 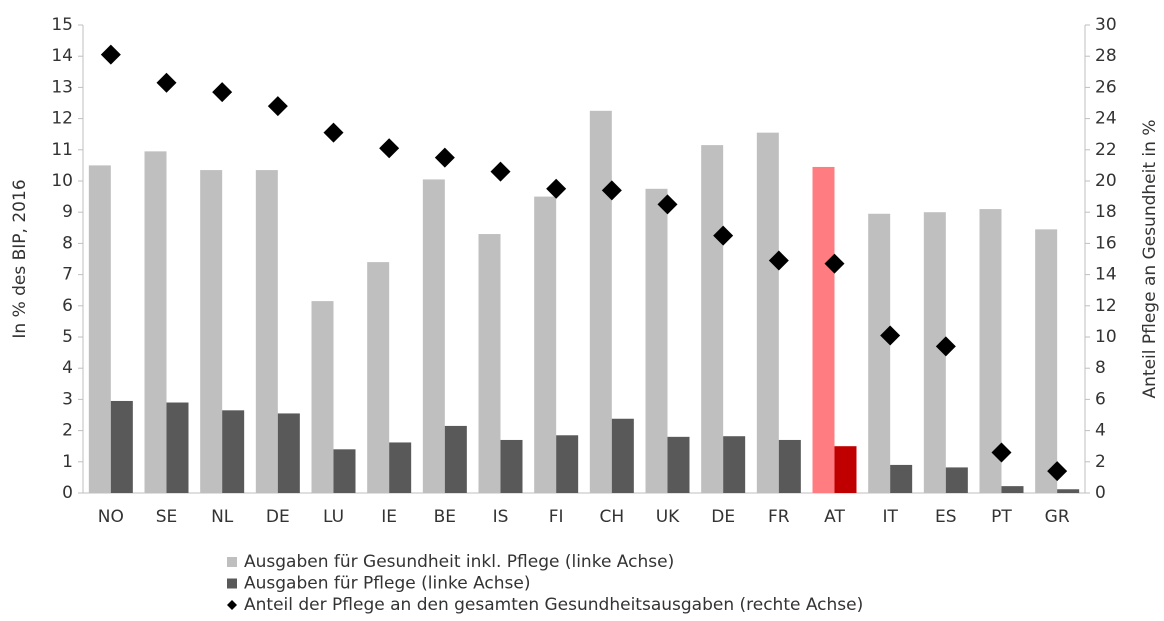 I want to click on x-tick-label: SE, so click(x=167, y=517).